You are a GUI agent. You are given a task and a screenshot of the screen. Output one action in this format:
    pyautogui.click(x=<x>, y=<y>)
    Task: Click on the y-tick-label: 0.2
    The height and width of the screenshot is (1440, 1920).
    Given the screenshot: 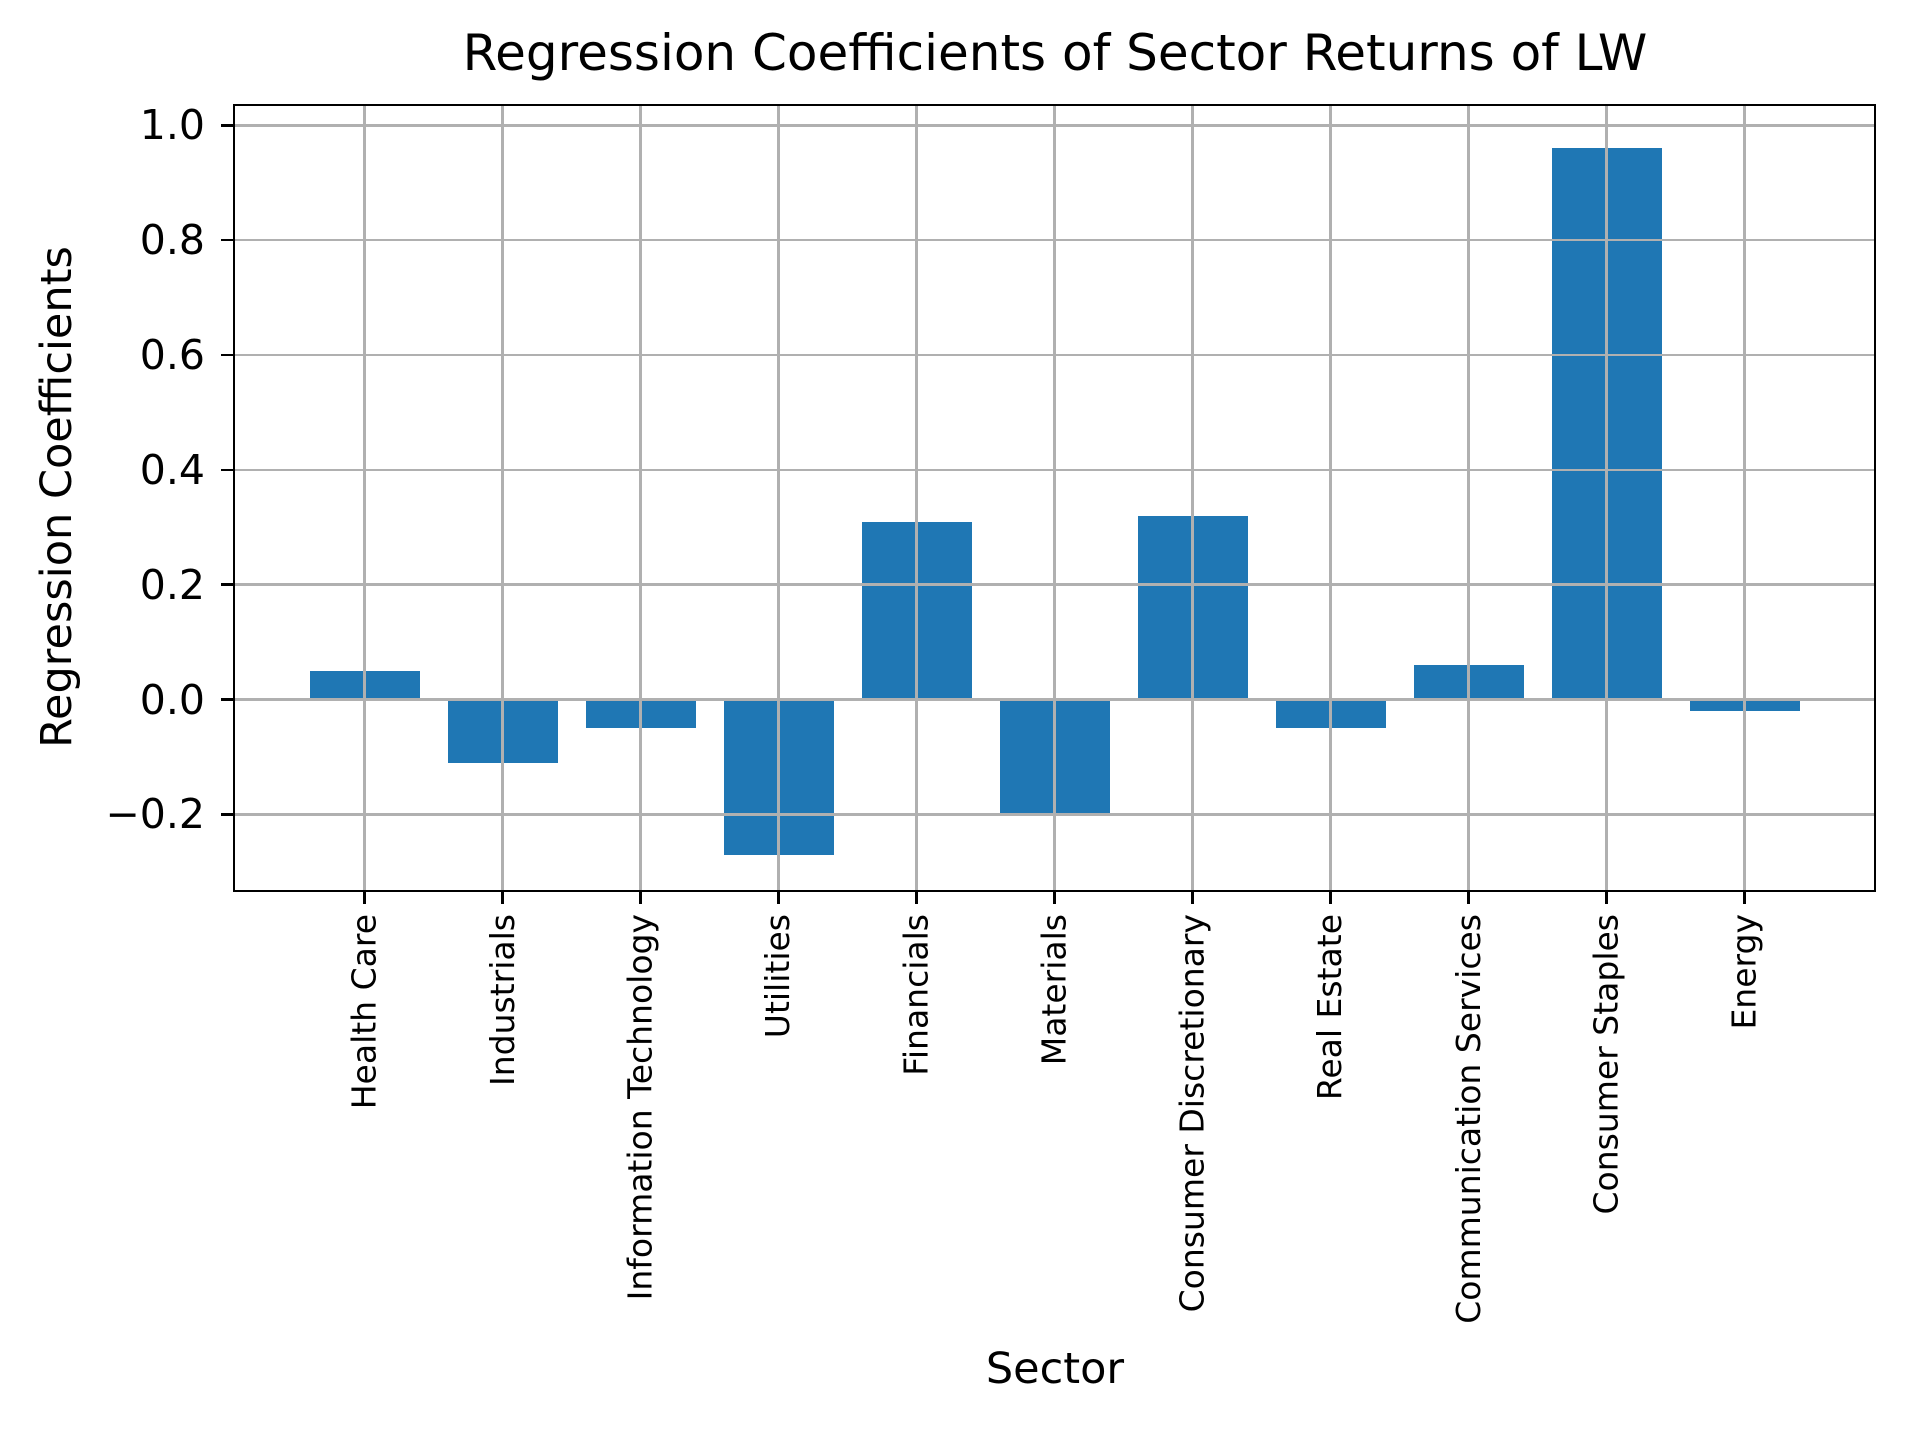 What is the action you would take?
    pyautogui.click(x=172, y=584)
    